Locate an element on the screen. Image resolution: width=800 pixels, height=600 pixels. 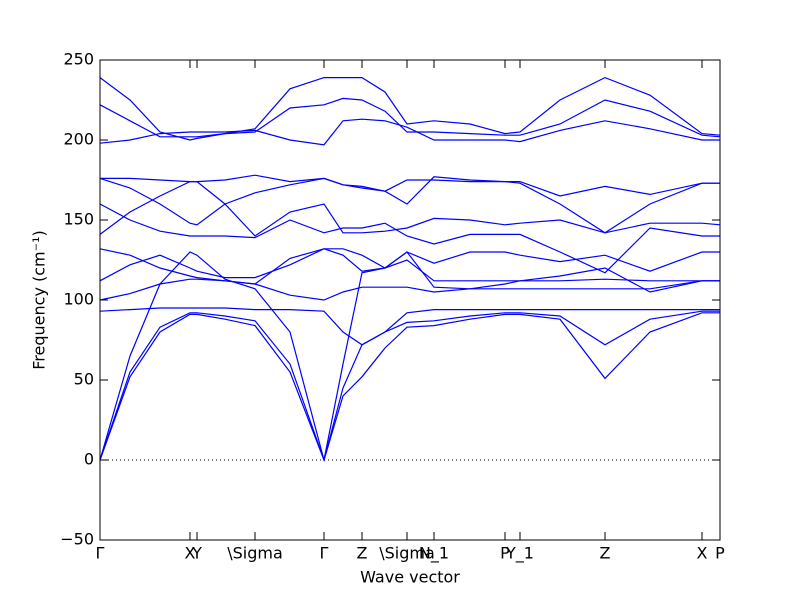
y-tick-label: 50 is located at coordinates (84, 379).